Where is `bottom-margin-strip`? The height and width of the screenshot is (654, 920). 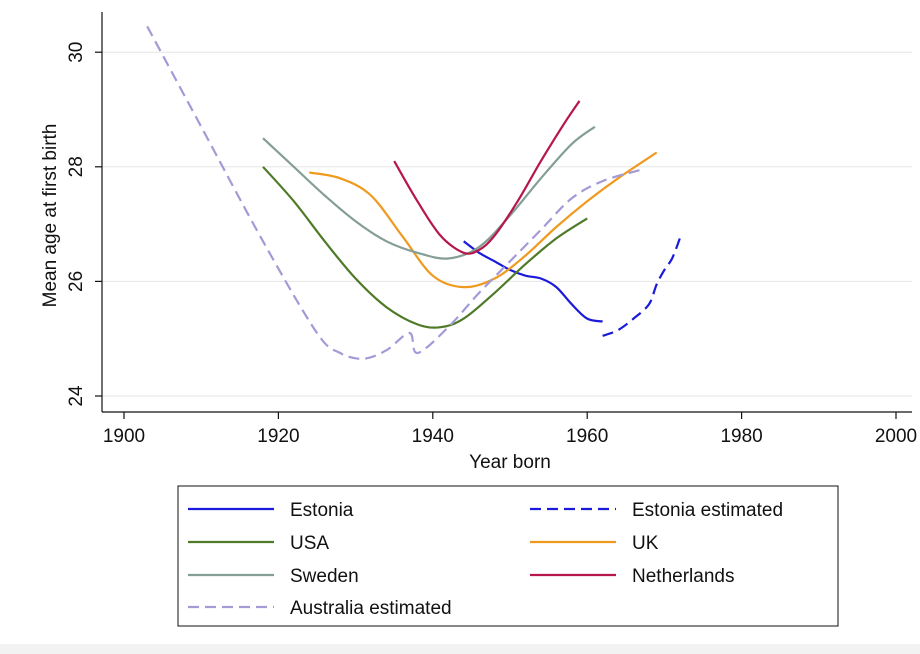 bottom-margin-strip is located at coordinates (460, 649).